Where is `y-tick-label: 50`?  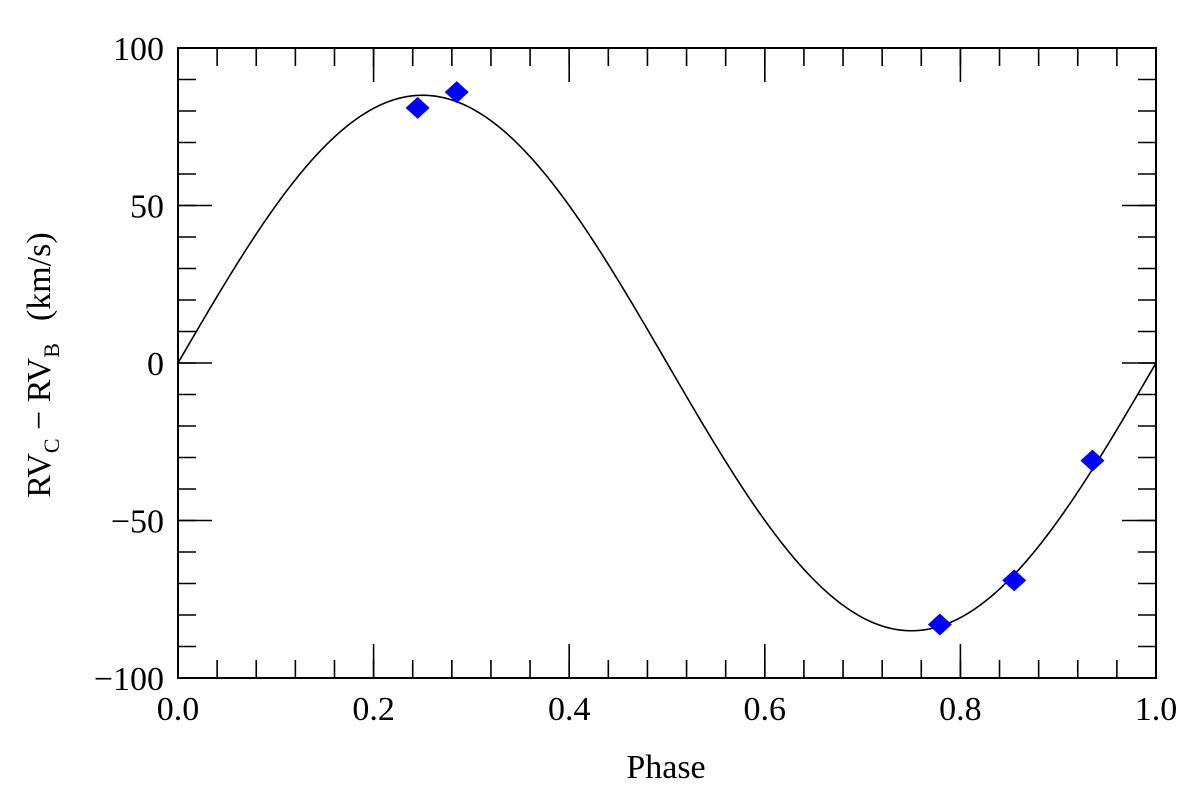
y-tick-label: 50 is located at coordinates (147, 207).